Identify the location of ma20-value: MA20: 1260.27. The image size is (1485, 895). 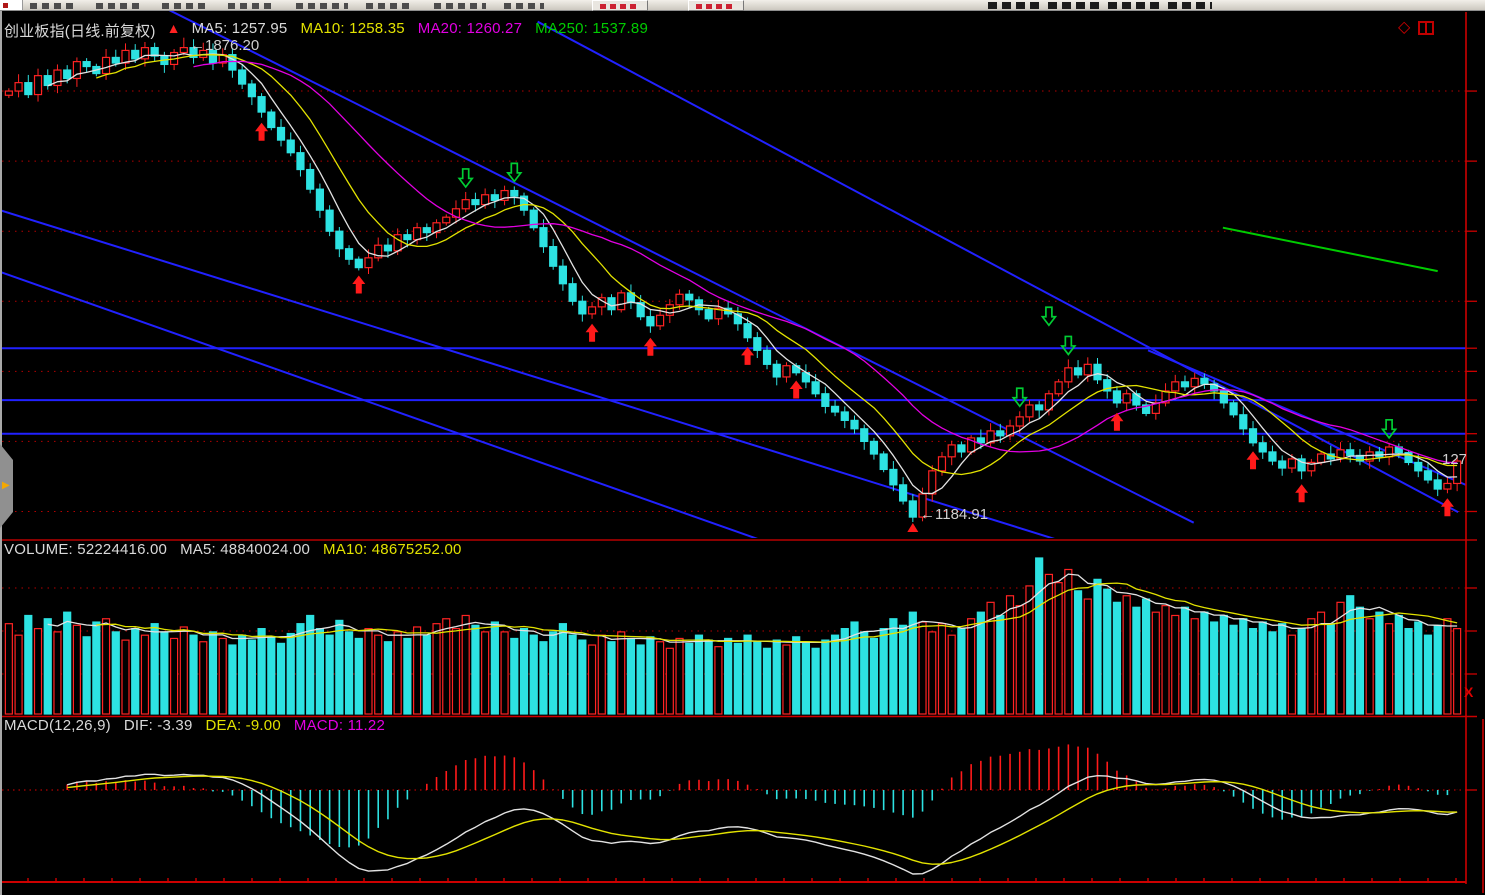
(470, 28).